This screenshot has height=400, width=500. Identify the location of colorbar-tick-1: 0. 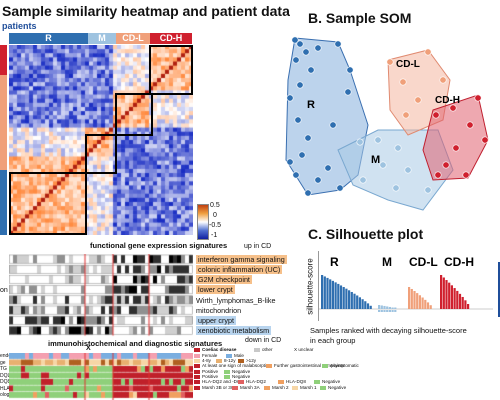
(215, 215).